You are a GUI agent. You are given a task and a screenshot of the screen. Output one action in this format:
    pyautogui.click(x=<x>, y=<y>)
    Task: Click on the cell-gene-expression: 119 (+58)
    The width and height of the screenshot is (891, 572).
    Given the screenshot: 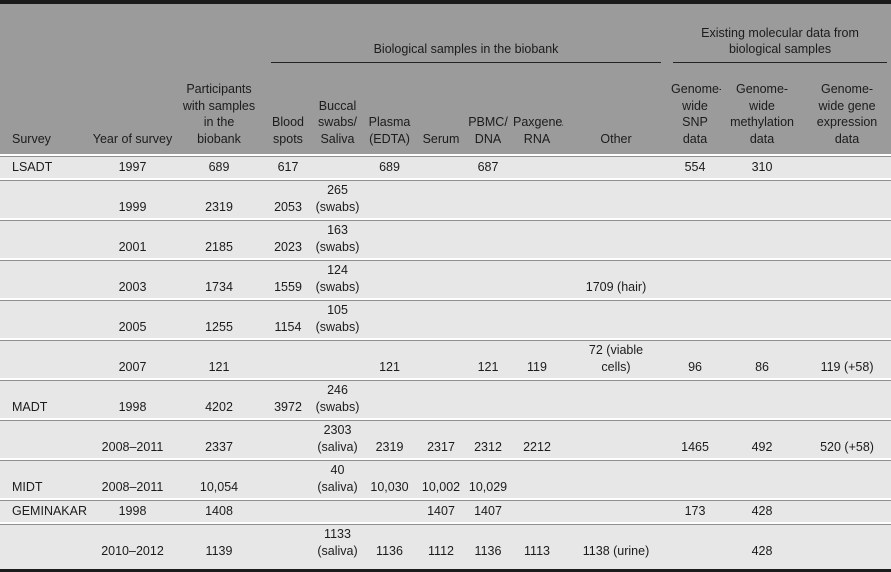 What is the action you would take?
    pyautogui.click(x=847, y=358)
    